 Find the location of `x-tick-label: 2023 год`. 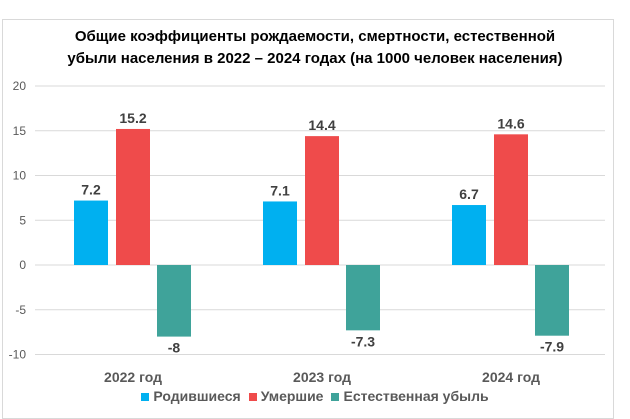

x-tick-label: 2023 год is located at coordinates (322, 377).